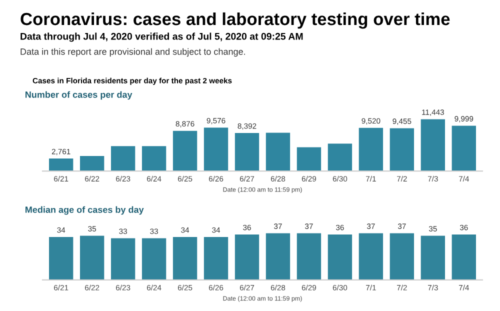  I want to click on chart-title: Median age of cases by day, so click(85, 210).